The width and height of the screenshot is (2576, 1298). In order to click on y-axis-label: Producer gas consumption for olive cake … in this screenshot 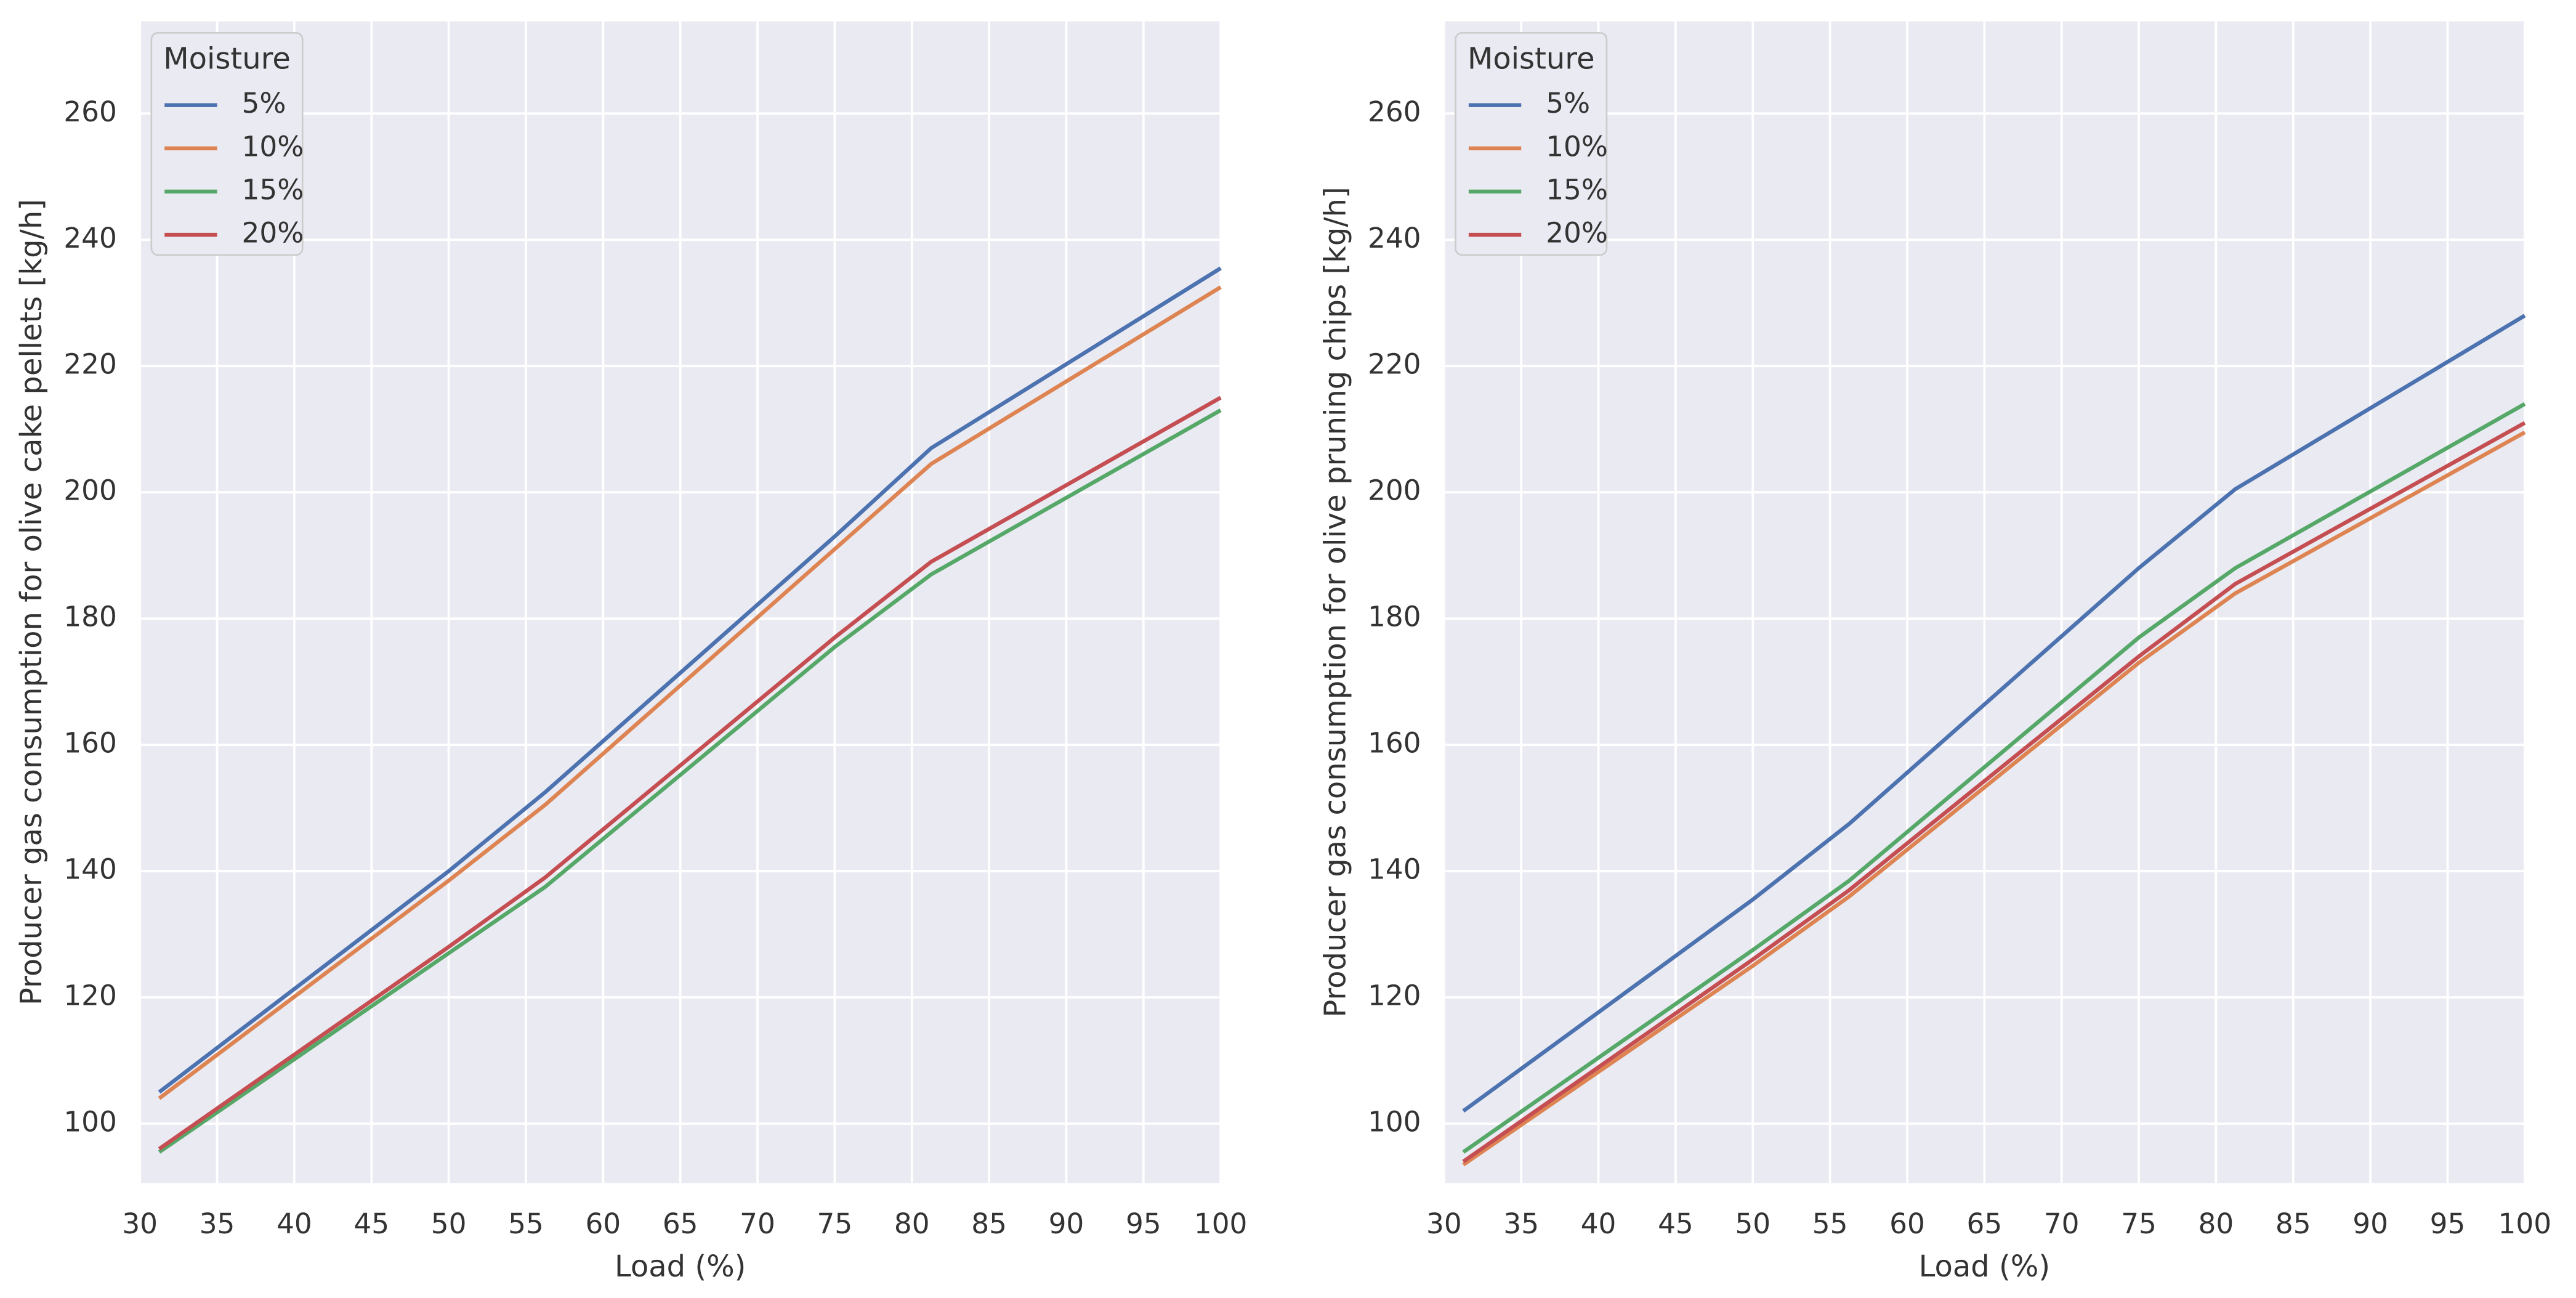, I will do `click(31, 602)`.